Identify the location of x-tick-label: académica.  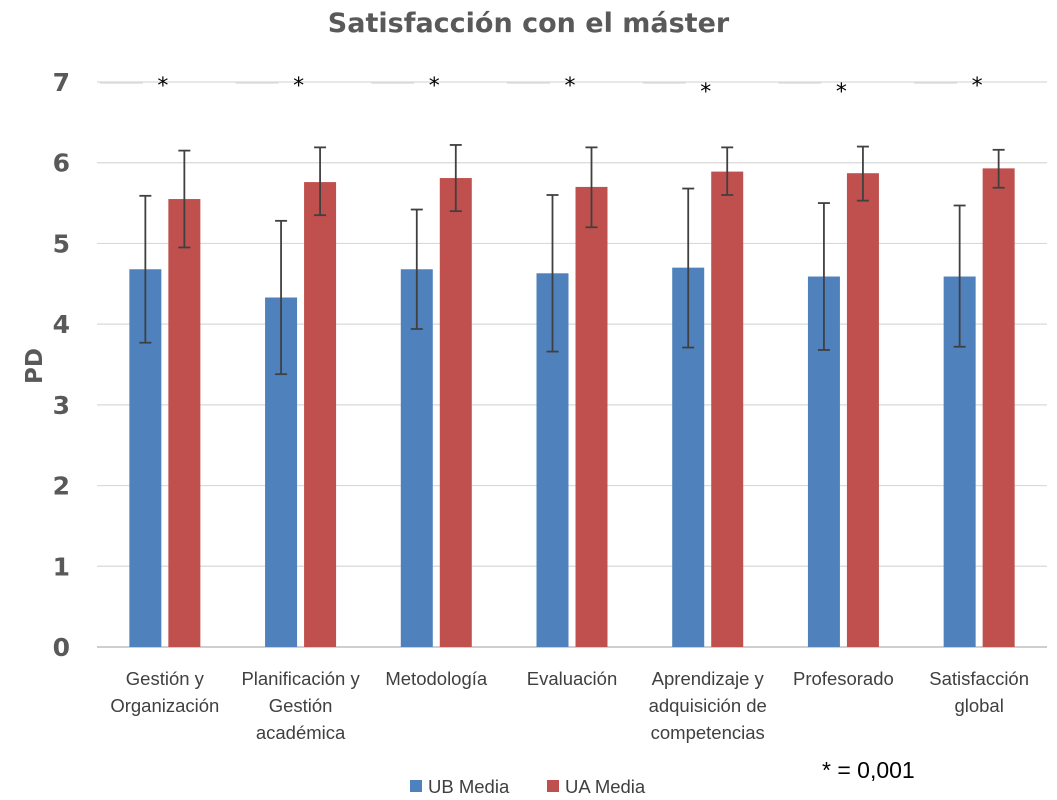
(301, 732).